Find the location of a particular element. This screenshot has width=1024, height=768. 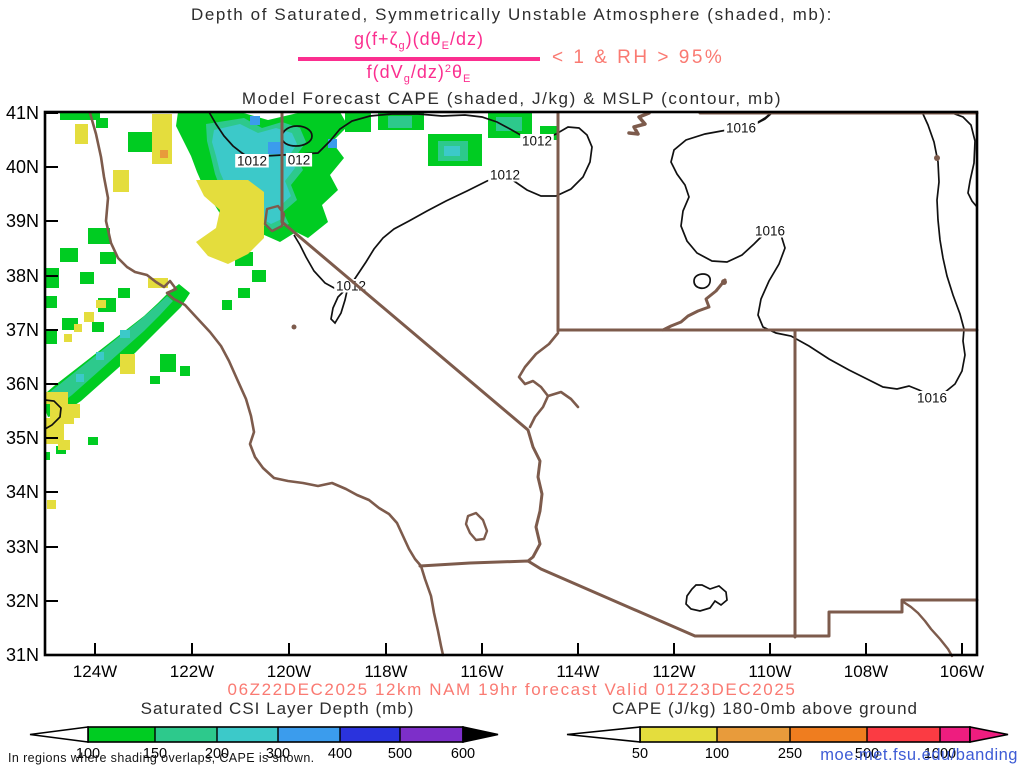

longitude-tick-label: 114W is located at coordinates (577, 671).